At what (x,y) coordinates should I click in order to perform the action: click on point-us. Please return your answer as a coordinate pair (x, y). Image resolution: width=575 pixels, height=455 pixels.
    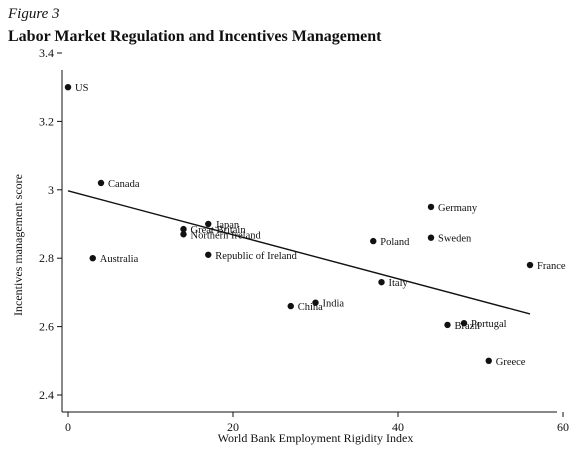
    Looking at the image, I should click on (68, 87).